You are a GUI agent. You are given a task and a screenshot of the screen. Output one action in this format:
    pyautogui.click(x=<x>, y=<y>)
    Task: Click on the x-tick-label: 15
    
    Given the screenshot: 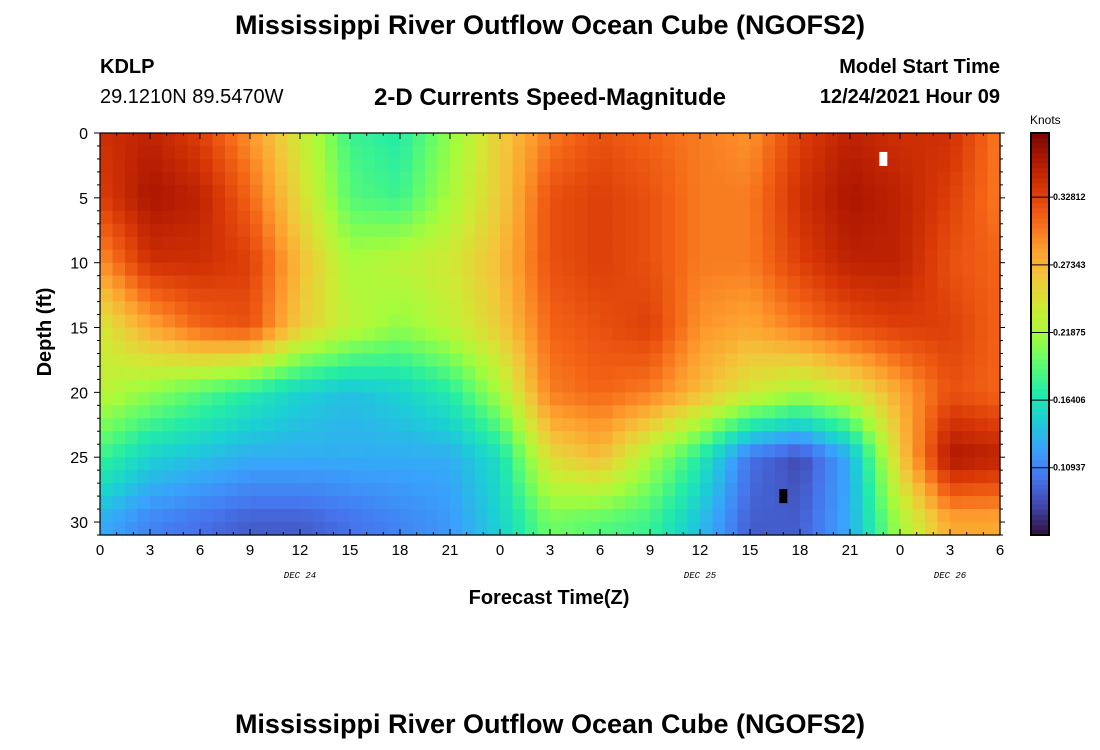 What is the action you would take?
    pyautogui.click(x=750, y=550)
    